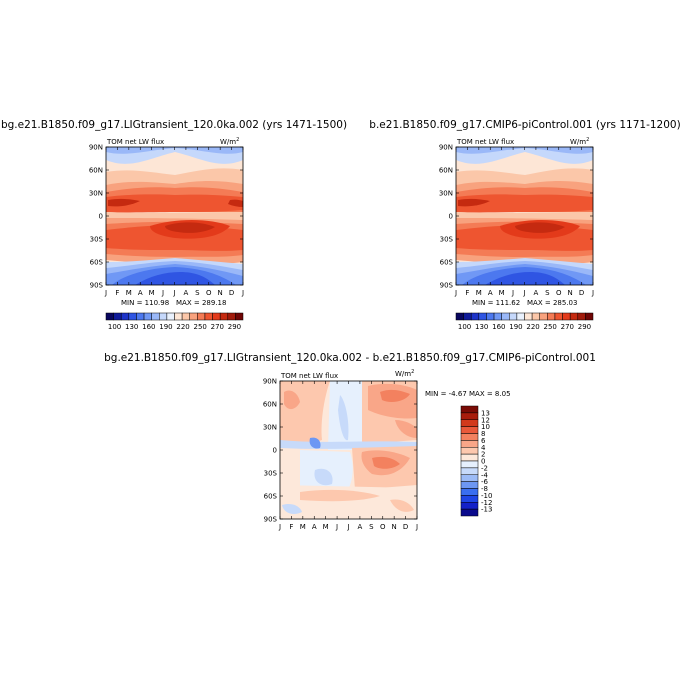 This screenshot has height=700, width=700. What do you see at coordinates (447, 263) in the screenshot?
I see `panel-pi-y-tick-label: 60S` at bounding box center [447, 263].